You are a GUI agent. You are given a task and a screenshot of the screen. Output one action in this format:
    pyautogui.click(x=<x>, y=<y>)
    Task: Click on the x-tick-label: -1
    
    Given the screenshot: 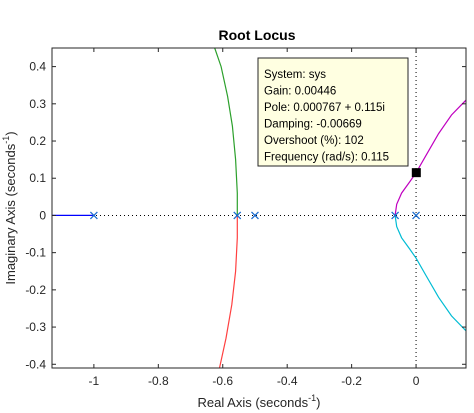 What is the action you would take?
    pyautogui.click(x=94, y=381)
    